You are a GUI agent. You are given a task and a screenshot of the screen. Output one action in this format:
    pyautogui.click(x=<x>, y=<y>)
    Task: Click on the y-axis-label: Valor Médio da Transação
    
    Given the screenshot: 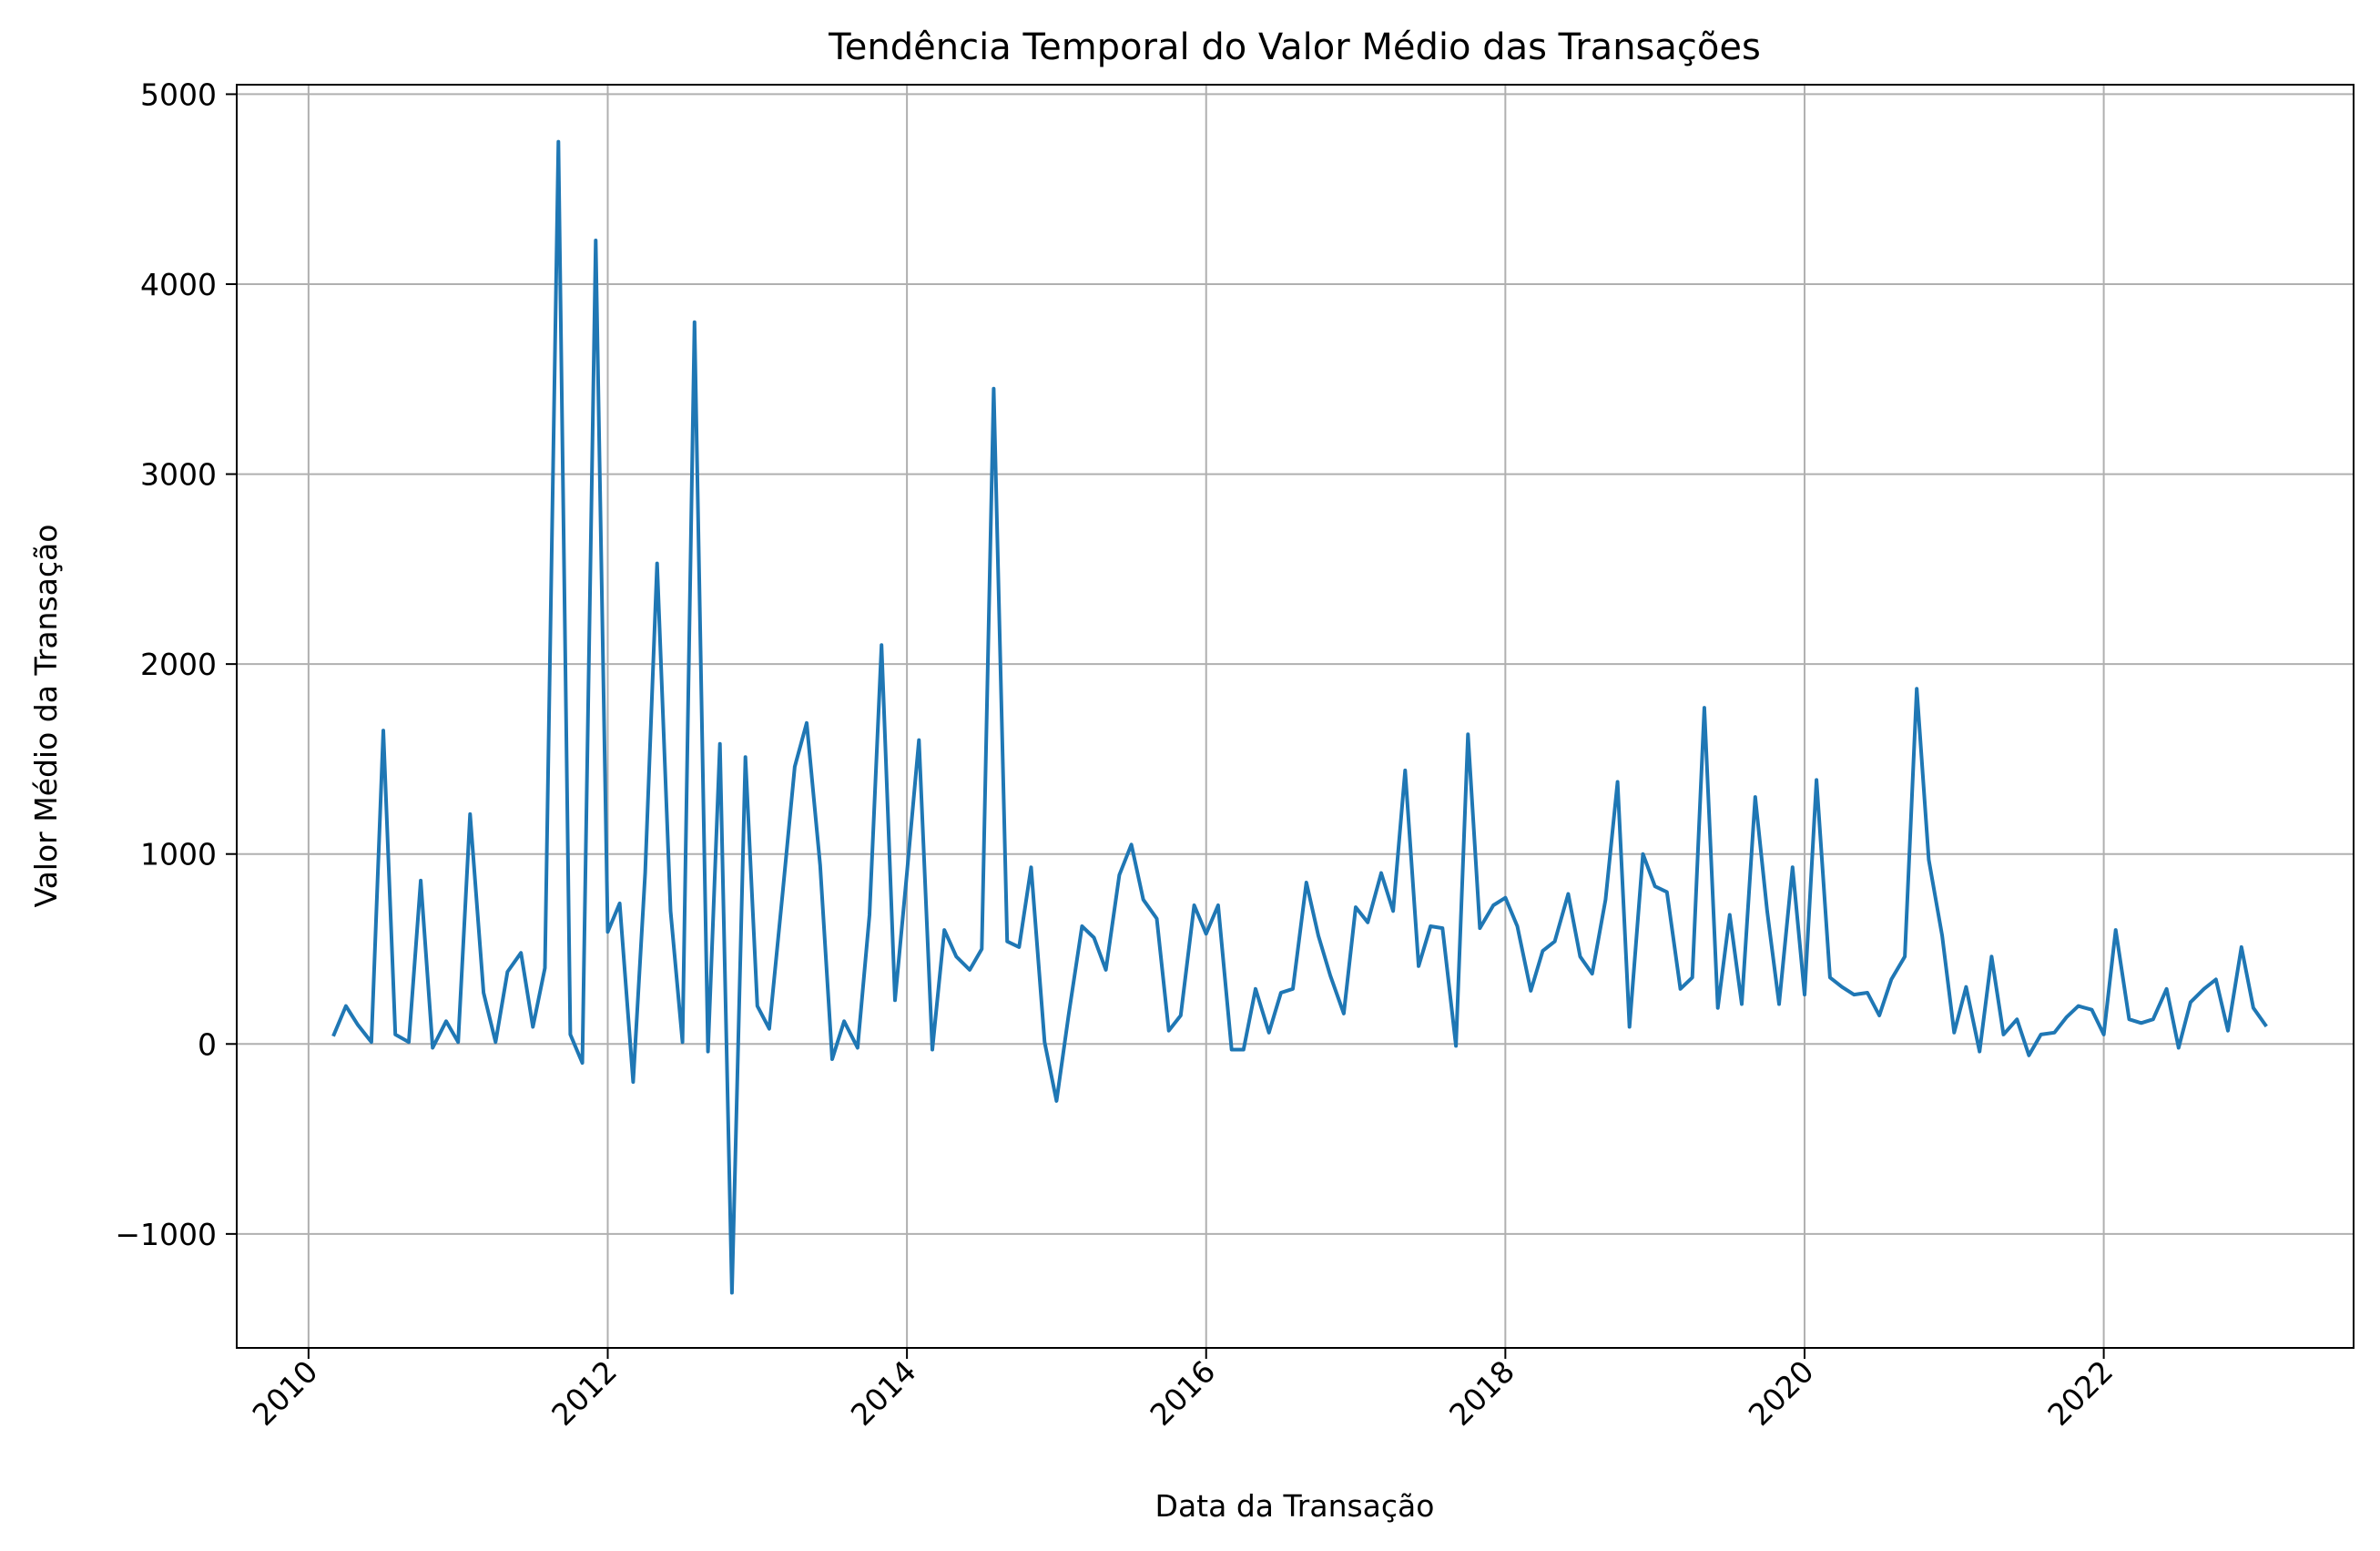 What is the action you would take?
    pyautogui.click(x=46, y=716)
    